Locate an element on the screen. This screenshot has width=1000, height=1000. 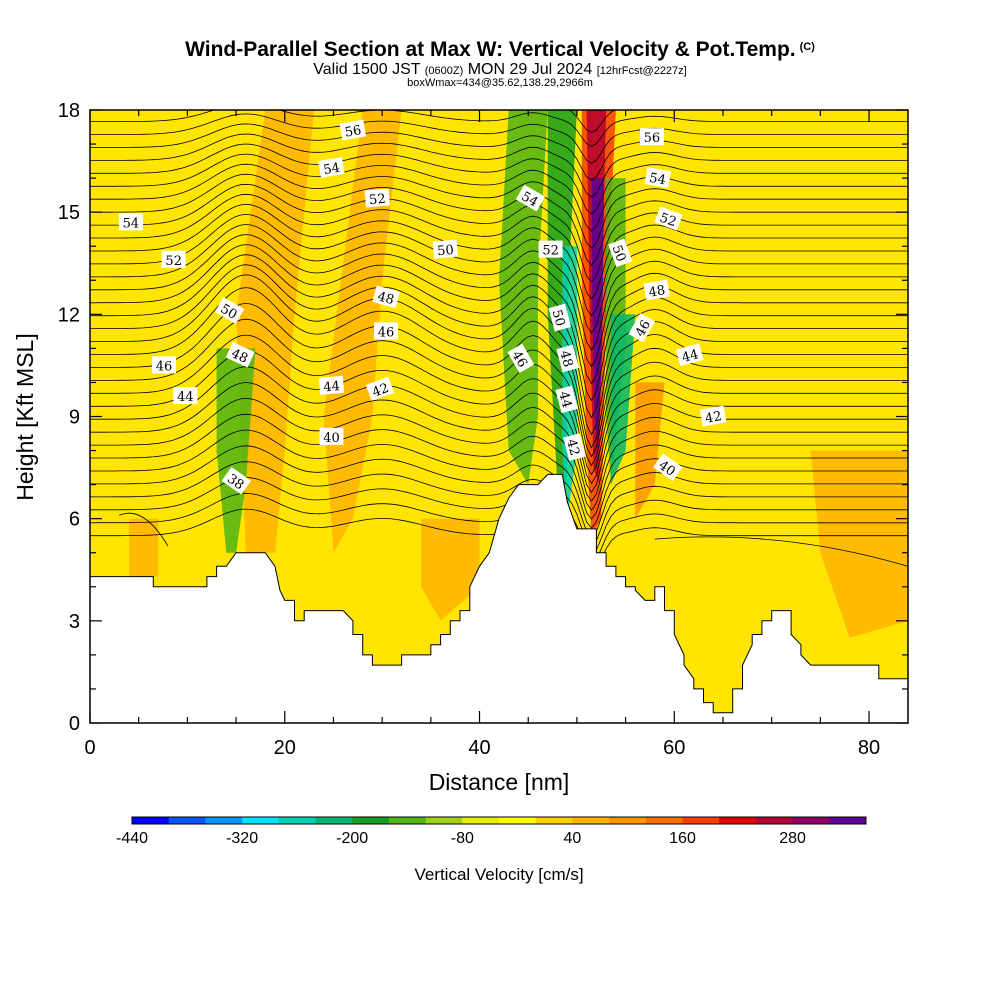
y-tick-label: 18 is located at coordinates (69, 111).